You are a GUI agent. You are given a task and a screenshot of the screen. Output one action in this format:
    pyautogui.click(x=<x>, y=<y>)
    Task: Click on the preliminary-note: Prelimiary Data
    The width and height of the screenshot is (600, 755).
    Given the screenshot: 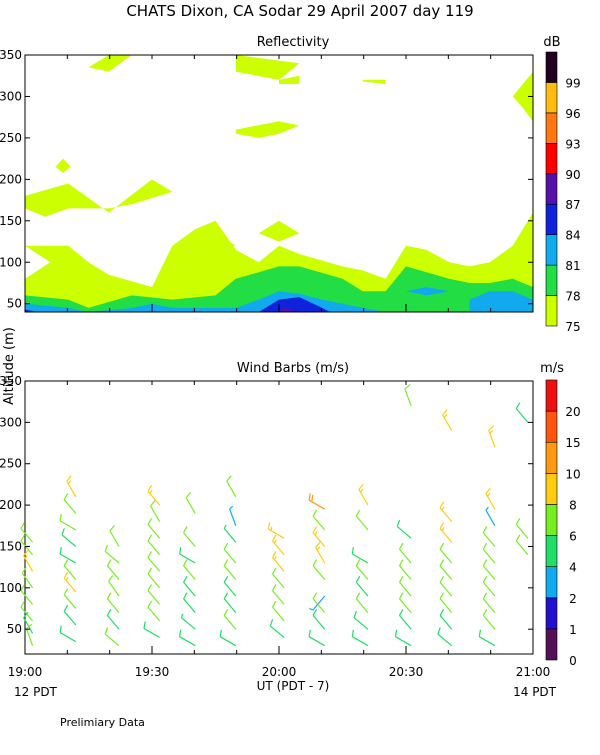 What is the action you would take?
    pyautogui.click(x=102, y=722)
    